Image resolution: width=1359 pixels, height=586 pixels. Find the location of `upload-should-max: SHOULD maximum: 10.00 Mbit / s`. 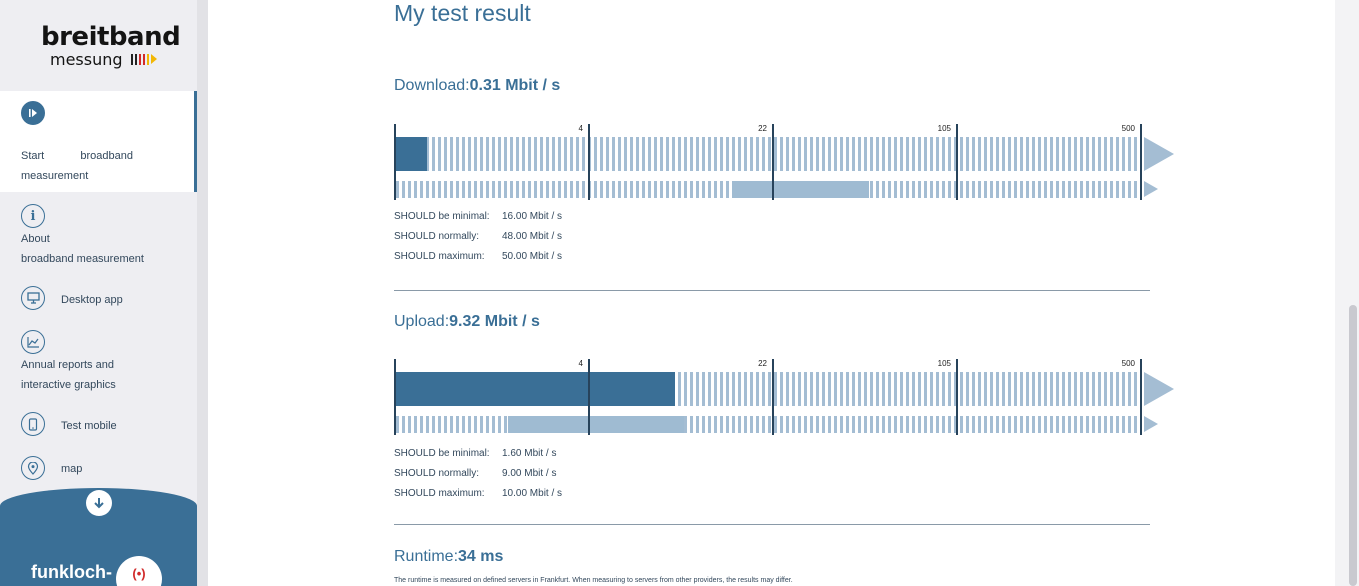

upload-should-max: SHOULD maximum: 10.00 Mbit / s is located at coordinates (478, 493).